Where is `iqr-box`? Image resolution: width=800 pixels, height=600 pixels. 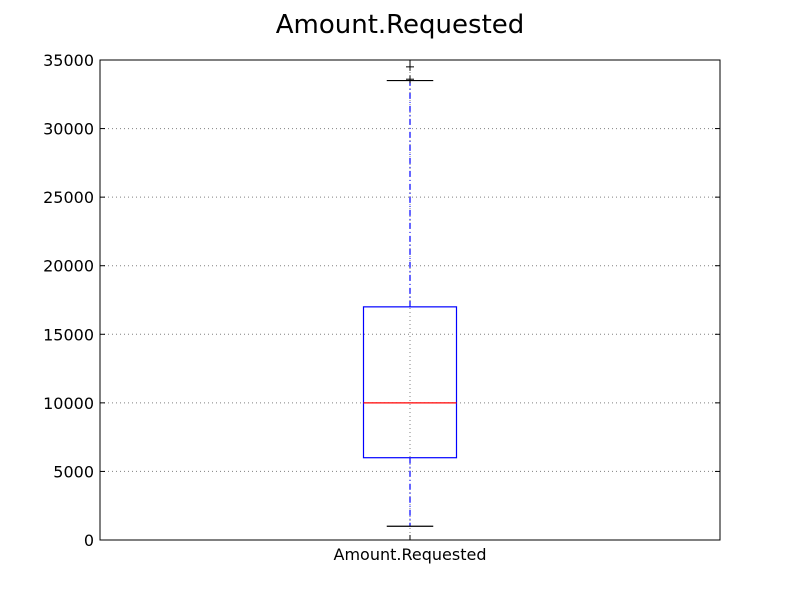
iqr-box is located at coordinates (410, 382).